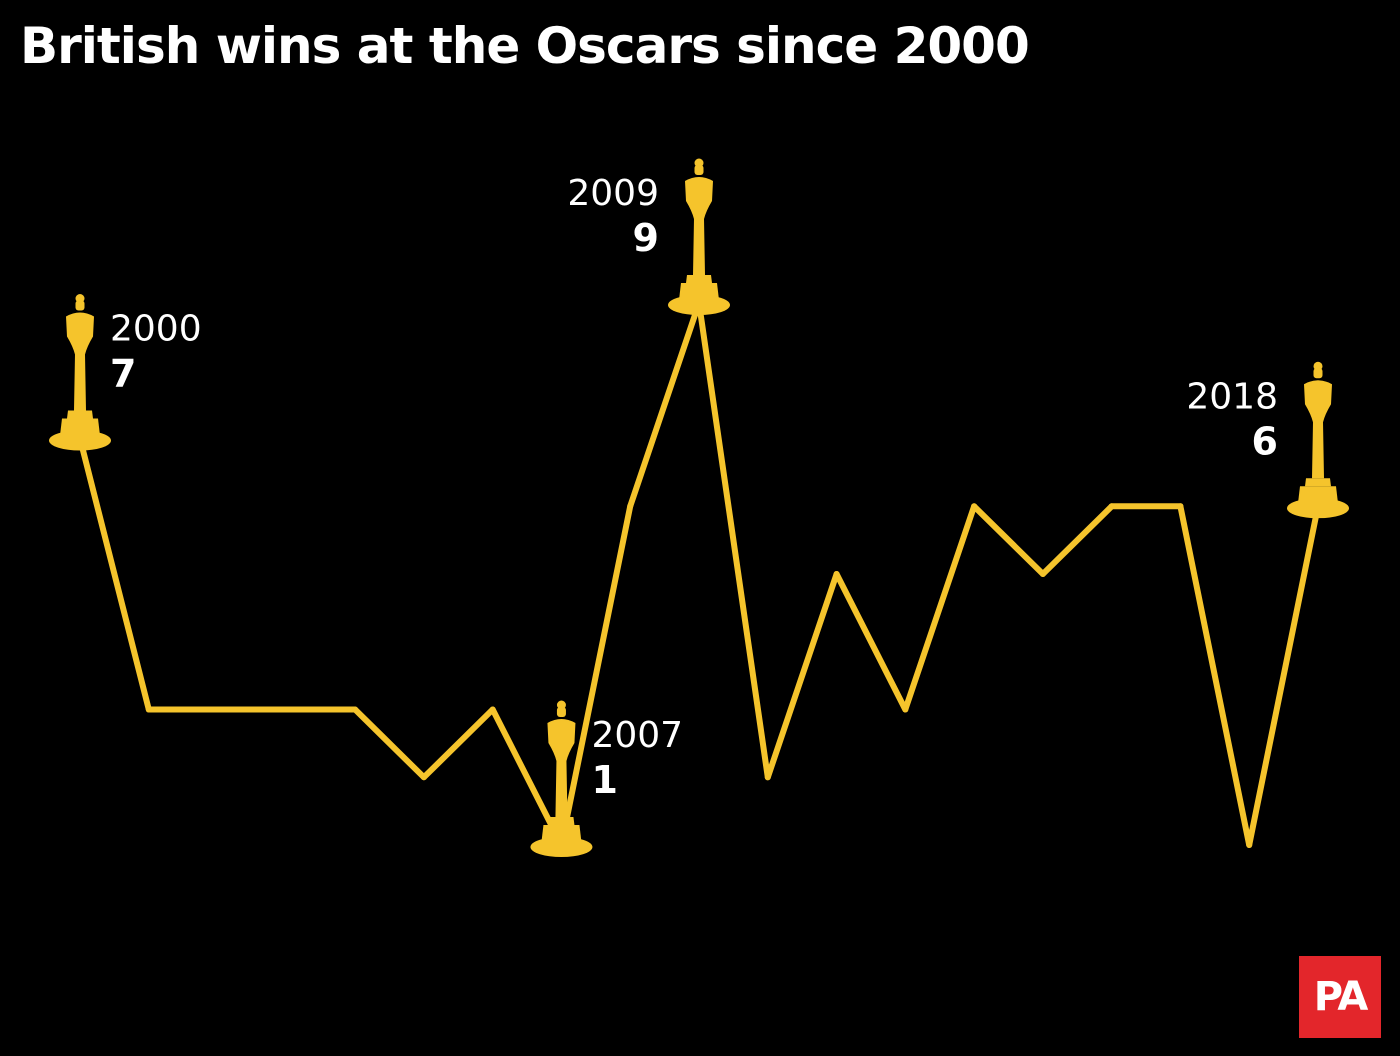 The width and height of the screenshot is (1400, 1056). I want to click on data-point-2015, so click(1111, 506).